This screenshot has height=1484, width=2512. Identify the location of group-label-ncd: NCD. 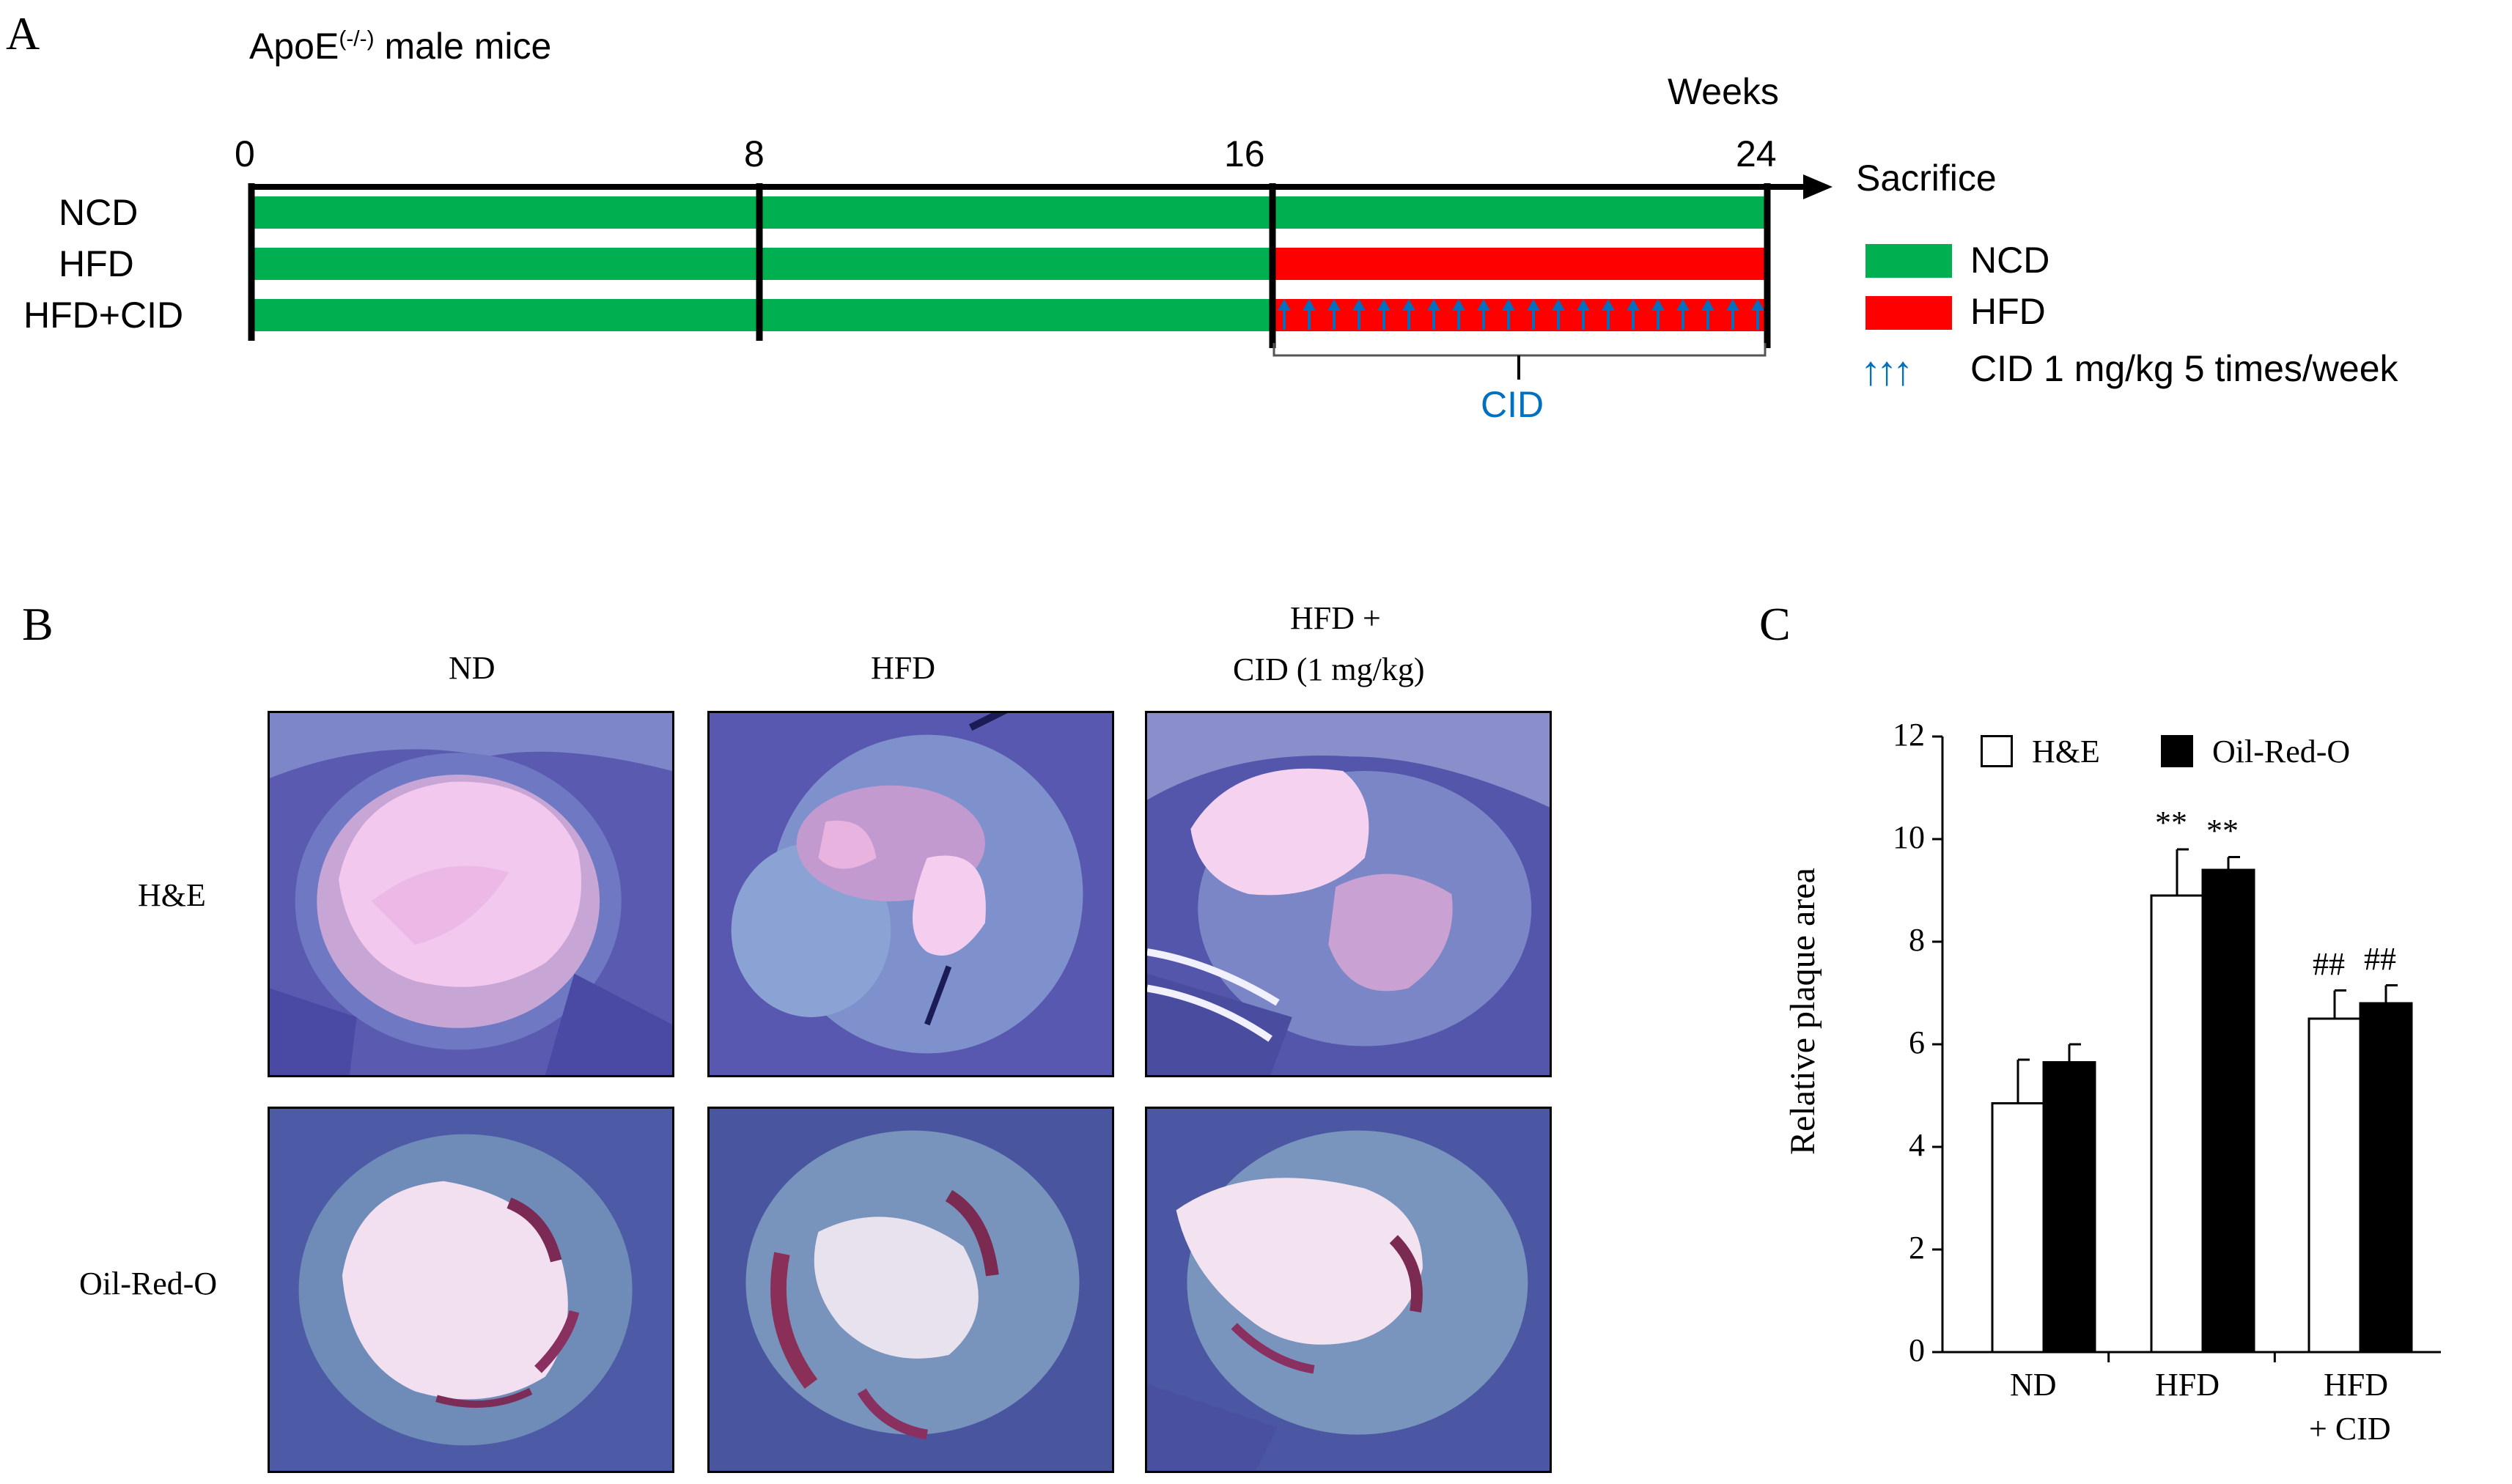
(99, 212).